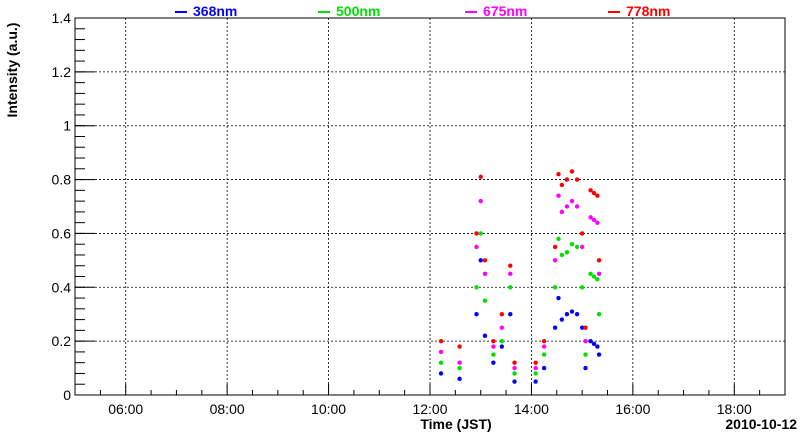  What do you see at coordinates (62, 18) in the screenshot?
I see `y-tick-label: 1.4` at bounding box center [62, 18].